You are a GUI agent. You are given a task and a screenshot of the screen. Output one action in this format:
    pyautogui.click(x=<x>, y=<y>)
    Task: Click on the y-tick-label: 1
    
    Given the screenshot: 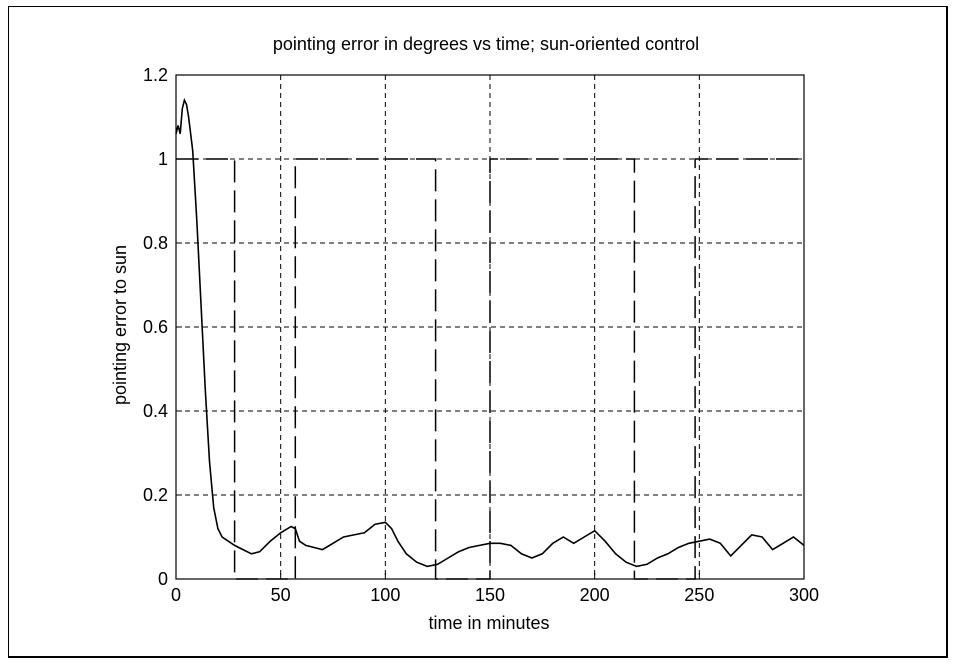 What is the action you would take?
    pyautogui.click(x=163, y=159)
    